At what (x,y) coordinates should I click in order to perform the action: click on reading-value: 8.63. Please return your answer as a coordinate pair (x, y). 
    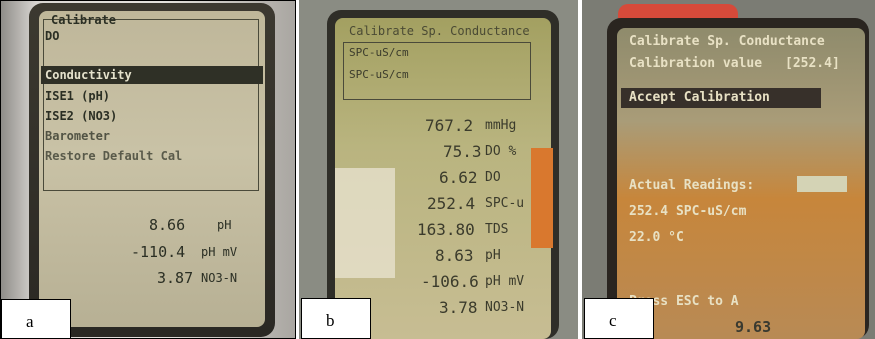
    Looking at the image, I should click on (454, 255).